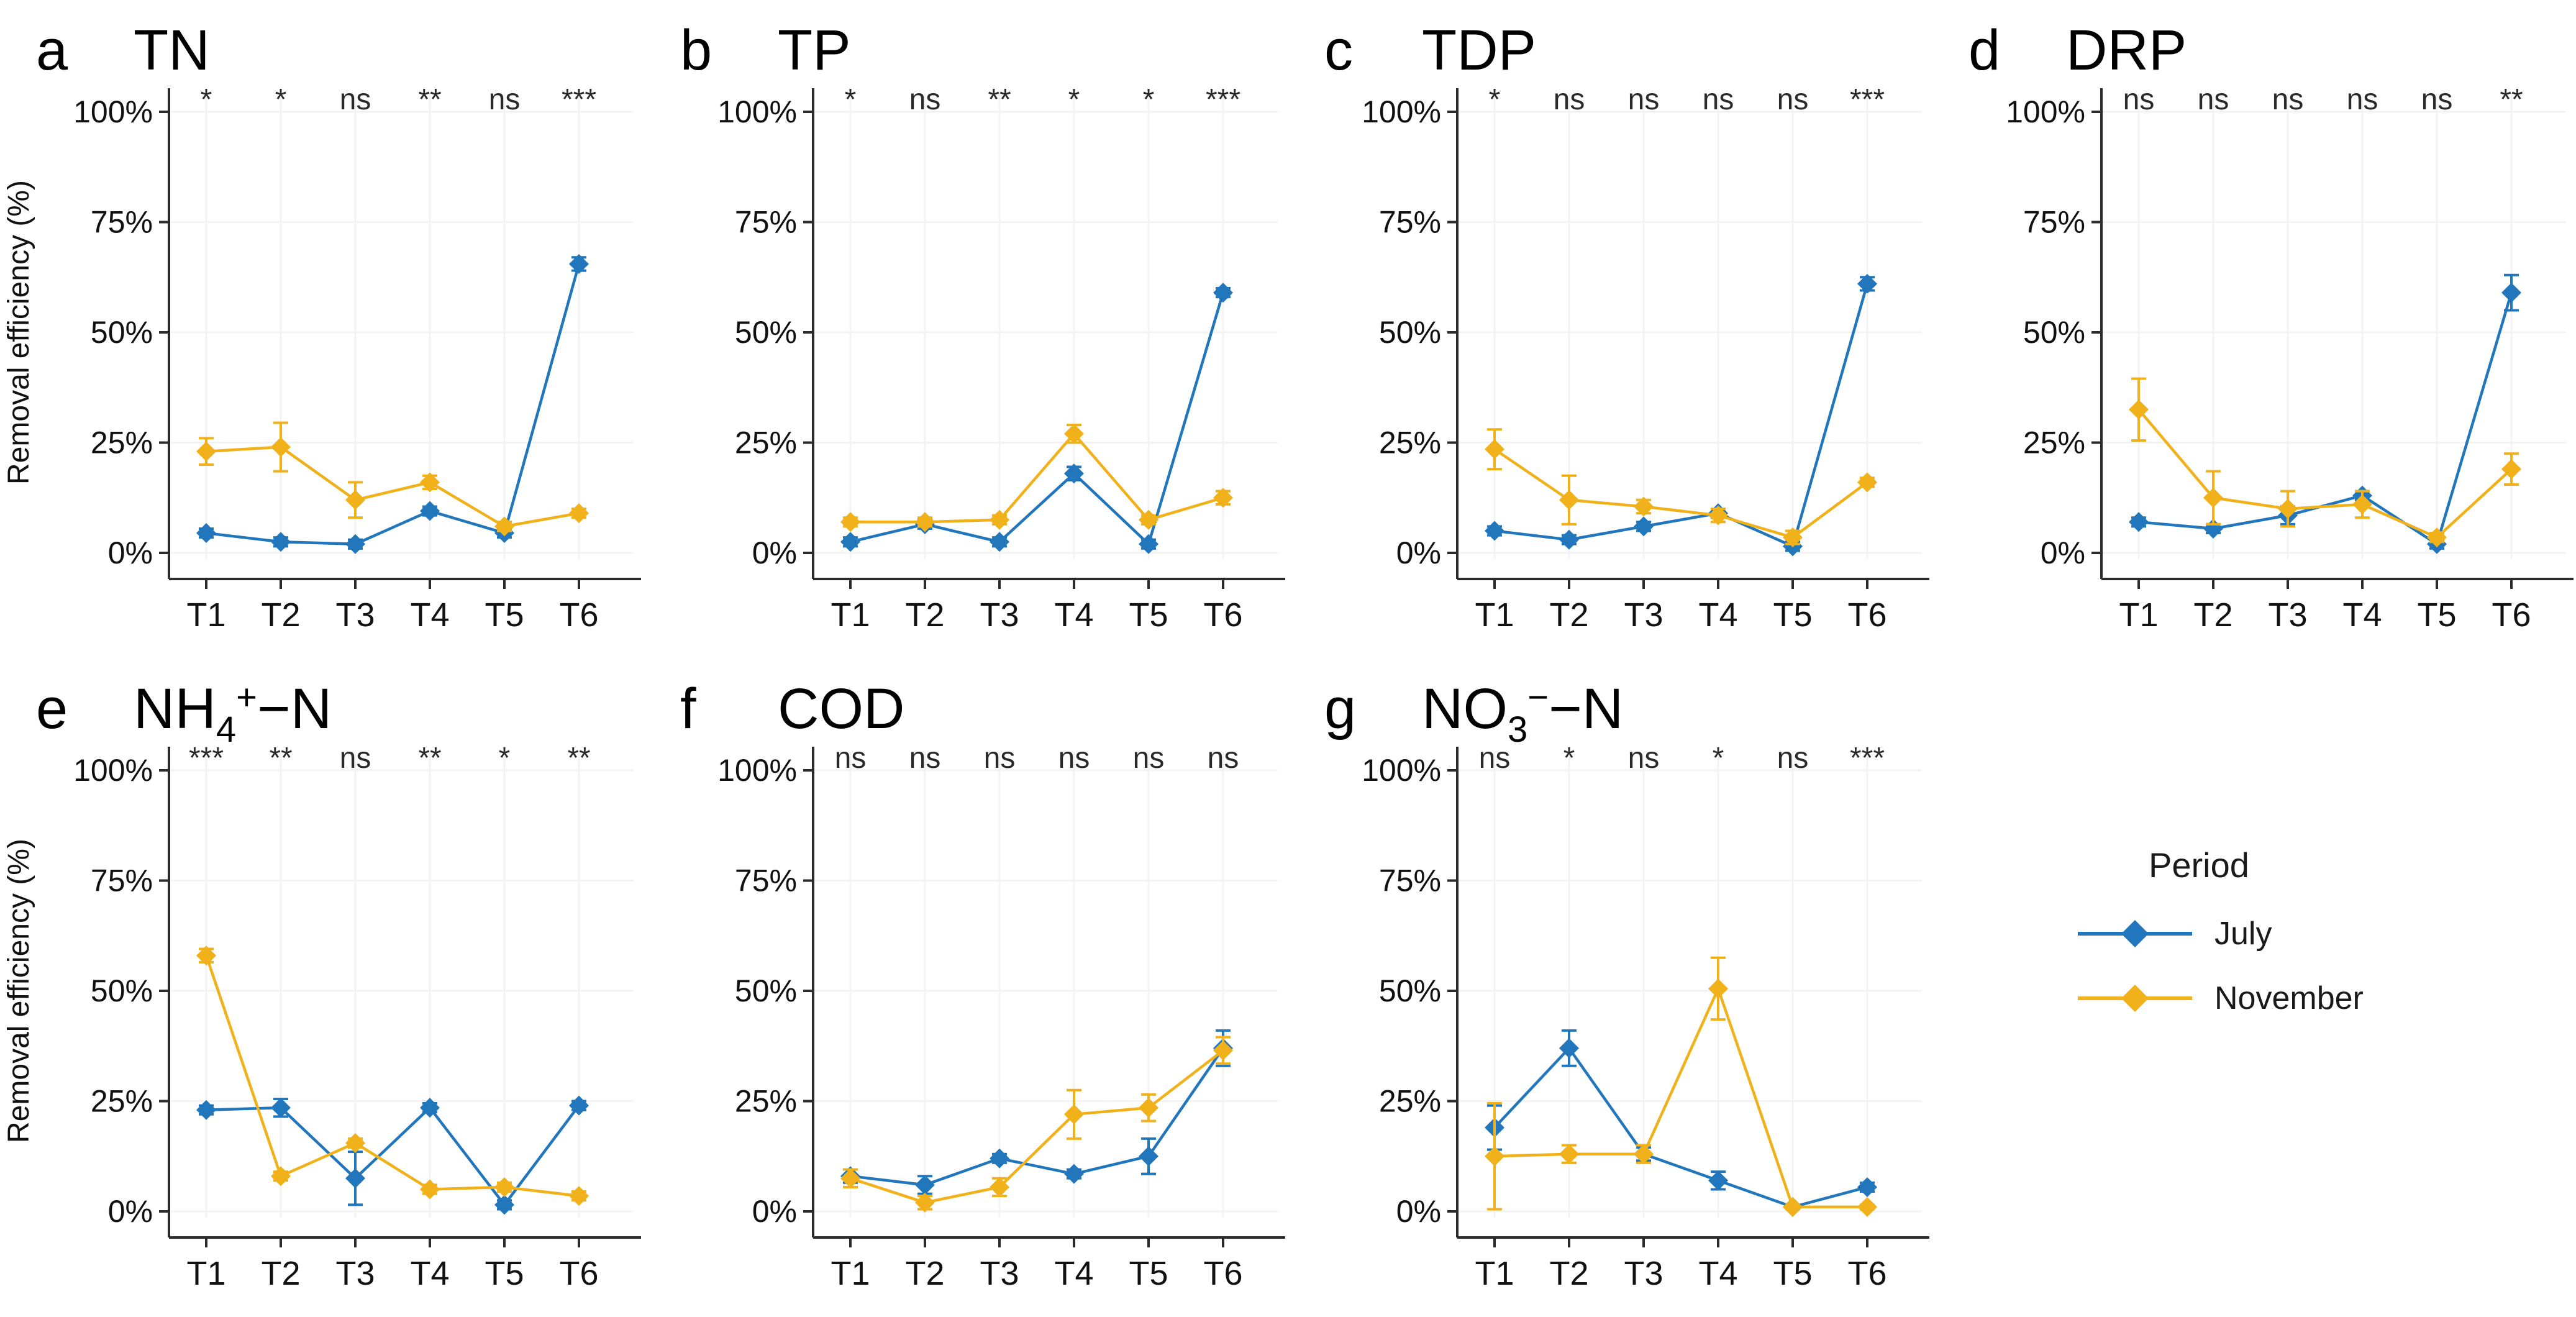 This screenshot has width=2576, height=1317. Describe the element at coordinates (18, 332) in the screenshot. I see `y-axis-label: Removal efficiency (%)` at that location.